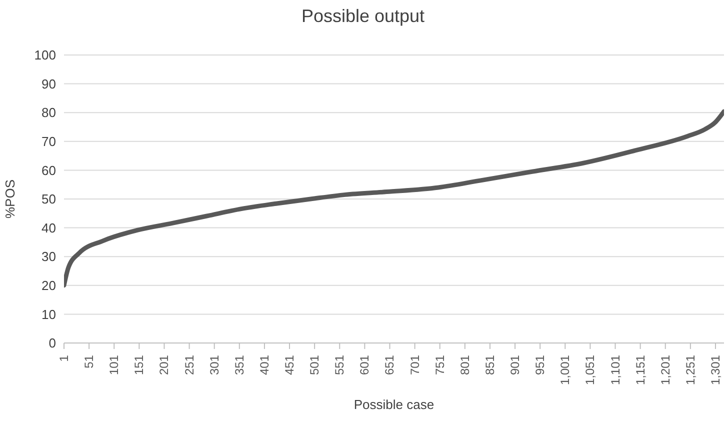 This screenshot has width=726, height=423. Describe the element at coordinates (52, 343) in the screenshot. I see `y-tick-label: 0` at that location.